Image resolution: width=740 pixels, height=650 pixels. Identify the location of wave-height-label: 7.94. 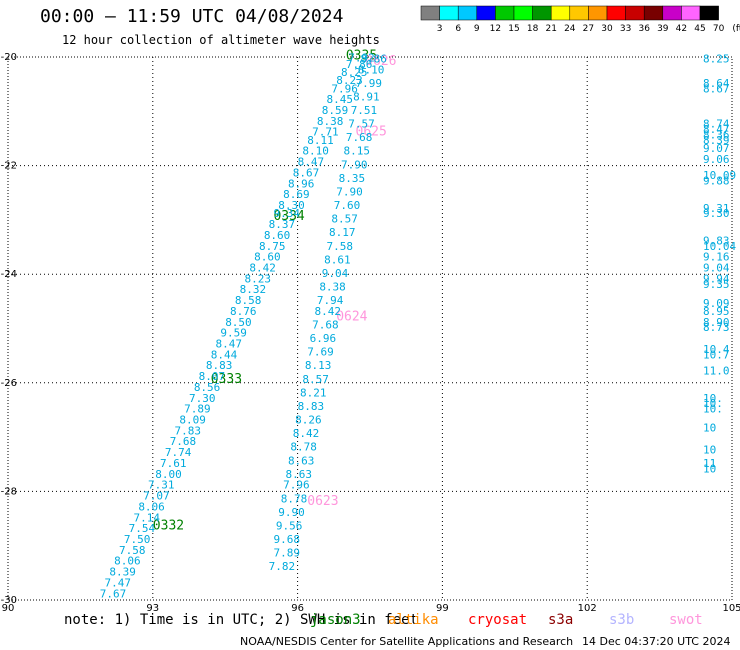
(330, 300).